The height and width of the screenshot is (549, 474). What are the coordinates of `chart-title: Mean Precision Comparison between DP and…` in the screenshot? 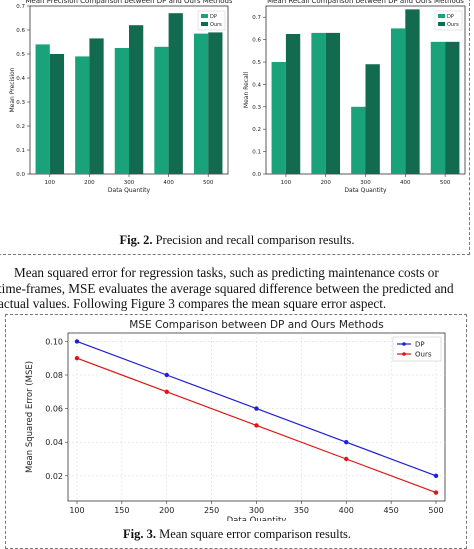 It's located at (128, 2).